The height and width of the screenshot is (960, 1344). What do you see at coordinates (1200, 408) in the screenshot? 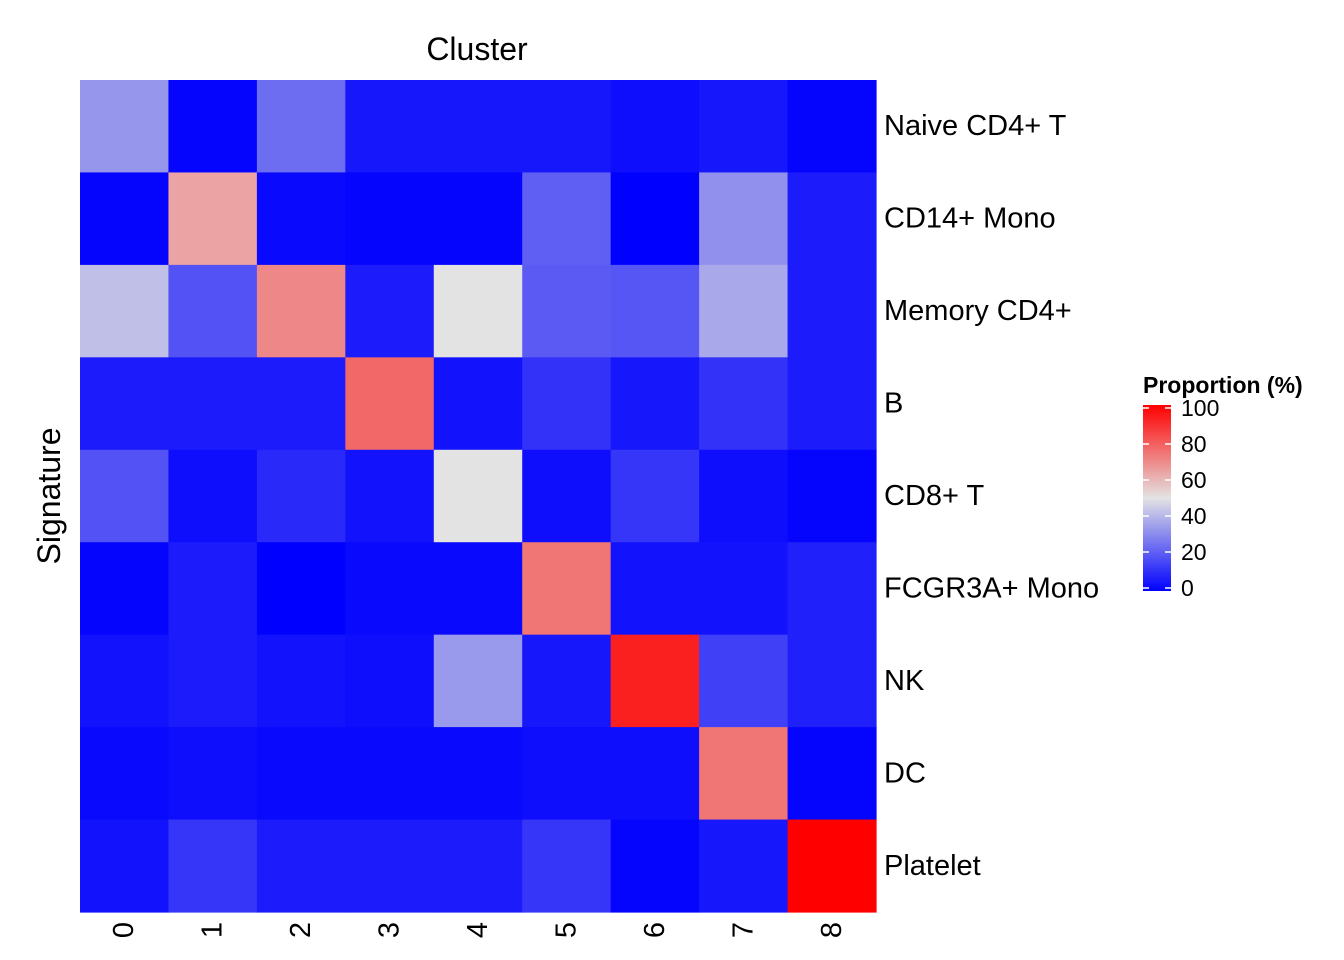
I see `legend-tick-label: 100` at bounding box center [1200, 408].